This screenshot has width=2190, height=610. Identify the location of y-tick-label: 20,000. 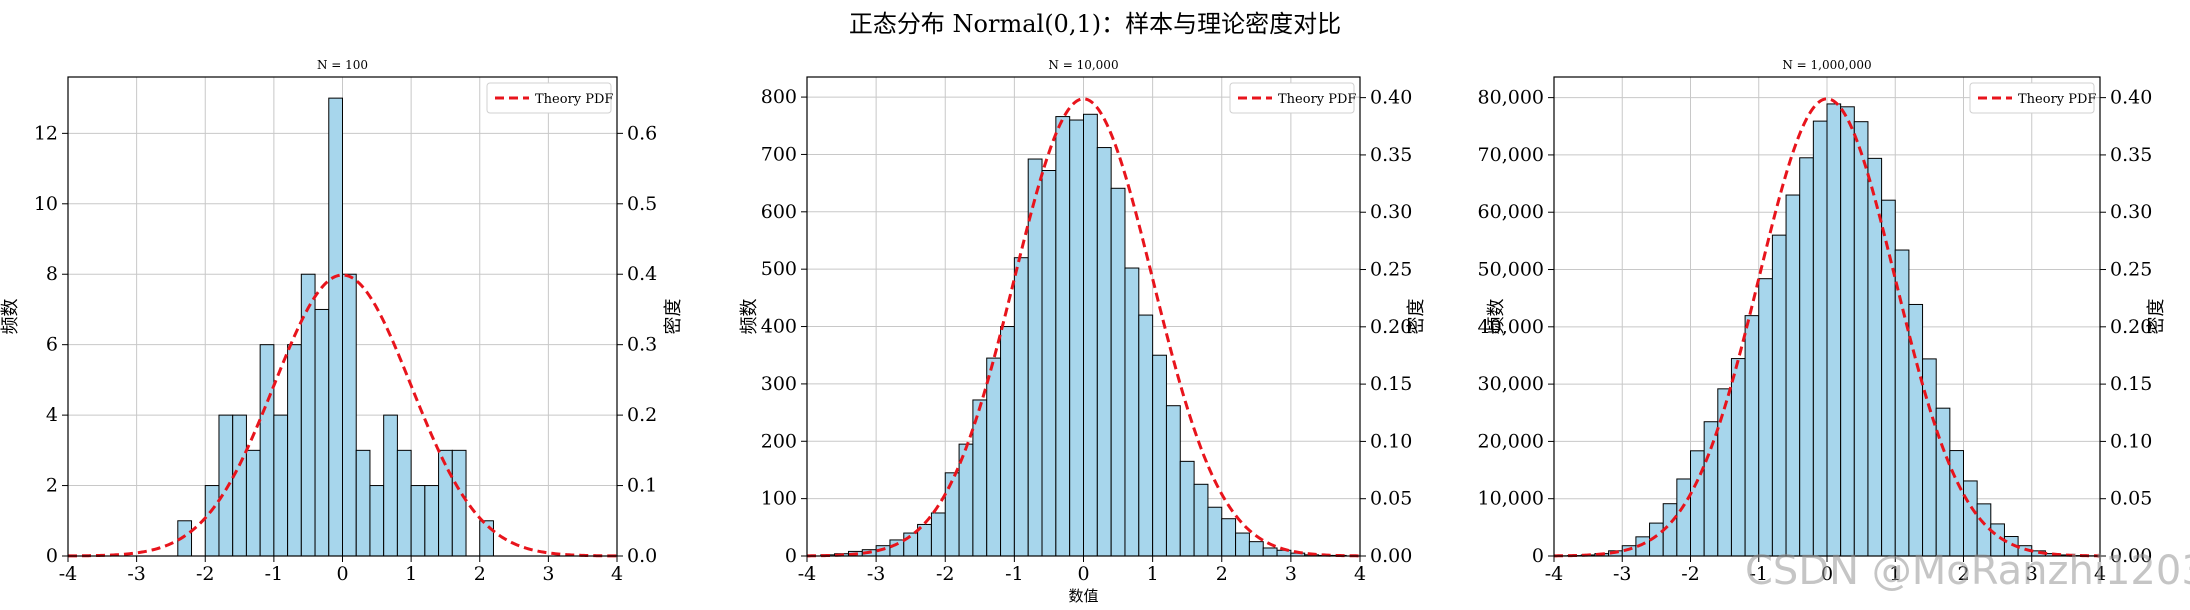
(1511, 441).